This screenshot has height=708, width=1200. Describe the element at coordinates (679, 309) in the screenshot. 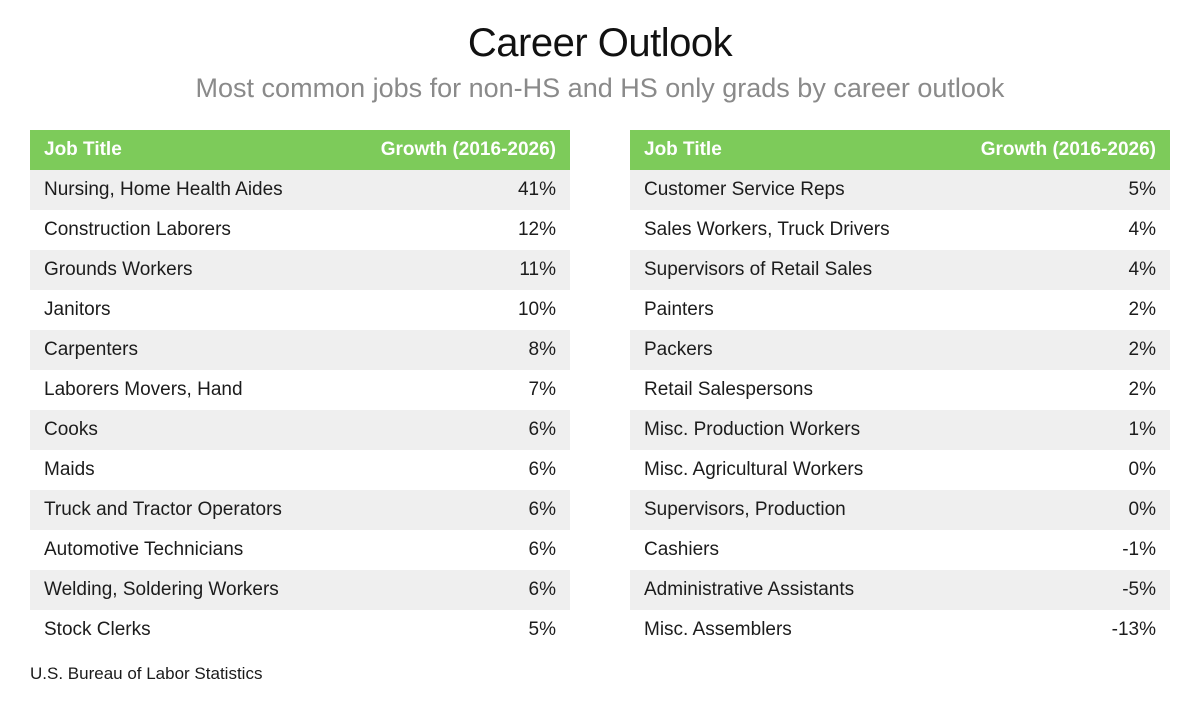

I see `job-title-cell: Painters` at that location.